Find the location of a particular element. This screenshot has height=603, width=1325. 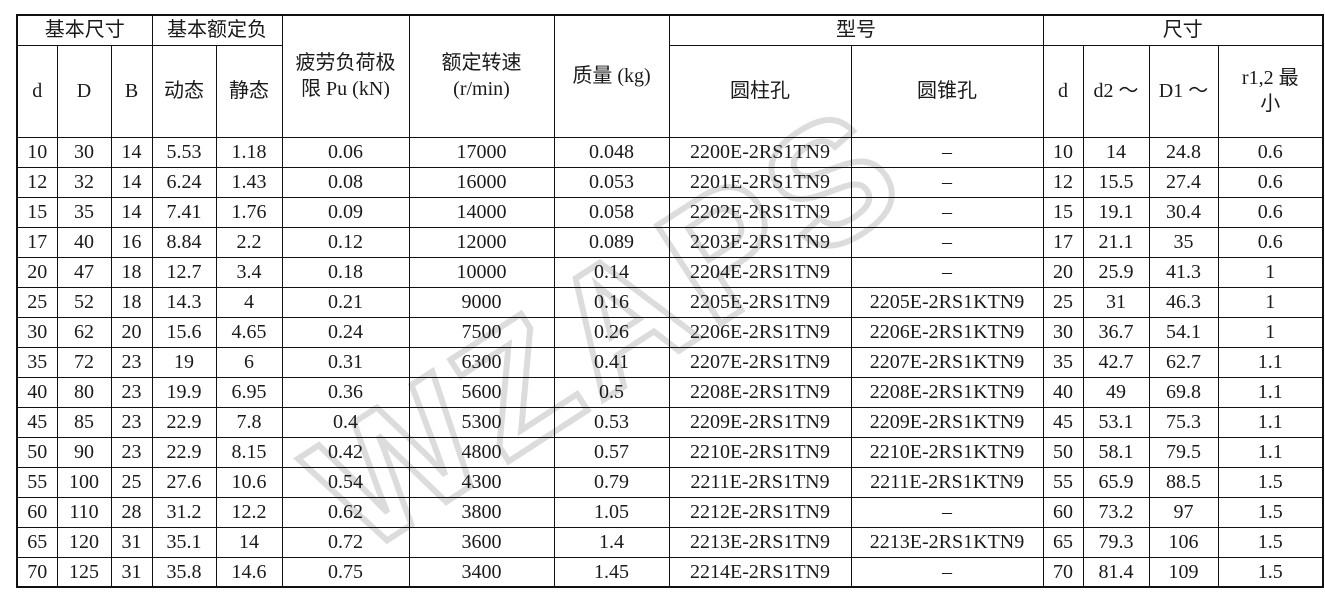

cell-cylindrical-bore: 2213E-2RS1TN9 is located at coordinates (760, 542).